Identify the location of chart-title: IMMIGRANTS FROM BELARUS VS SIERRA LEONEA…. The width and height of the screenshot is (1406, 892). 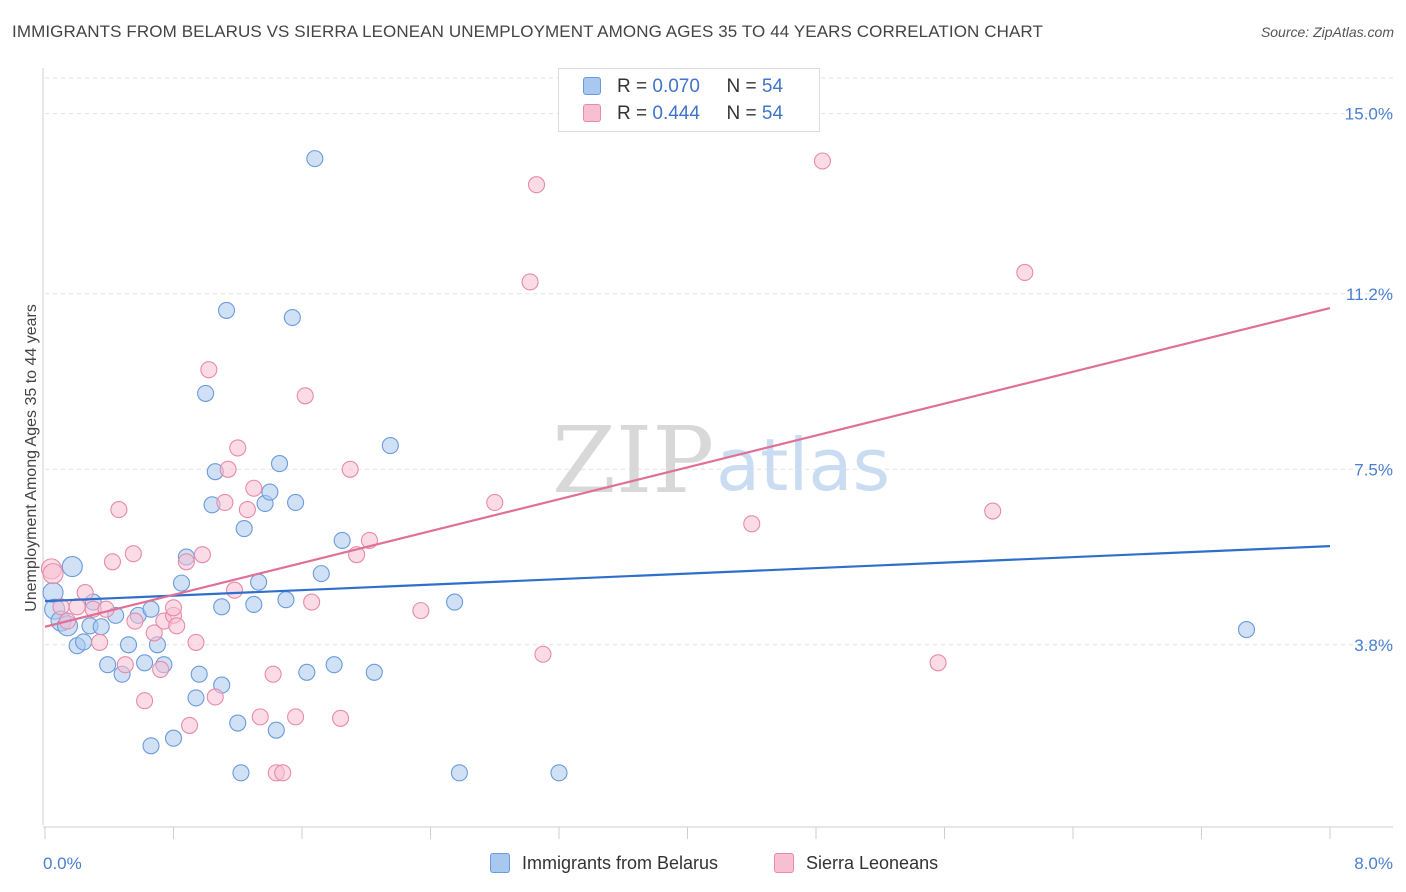
(527, 31).